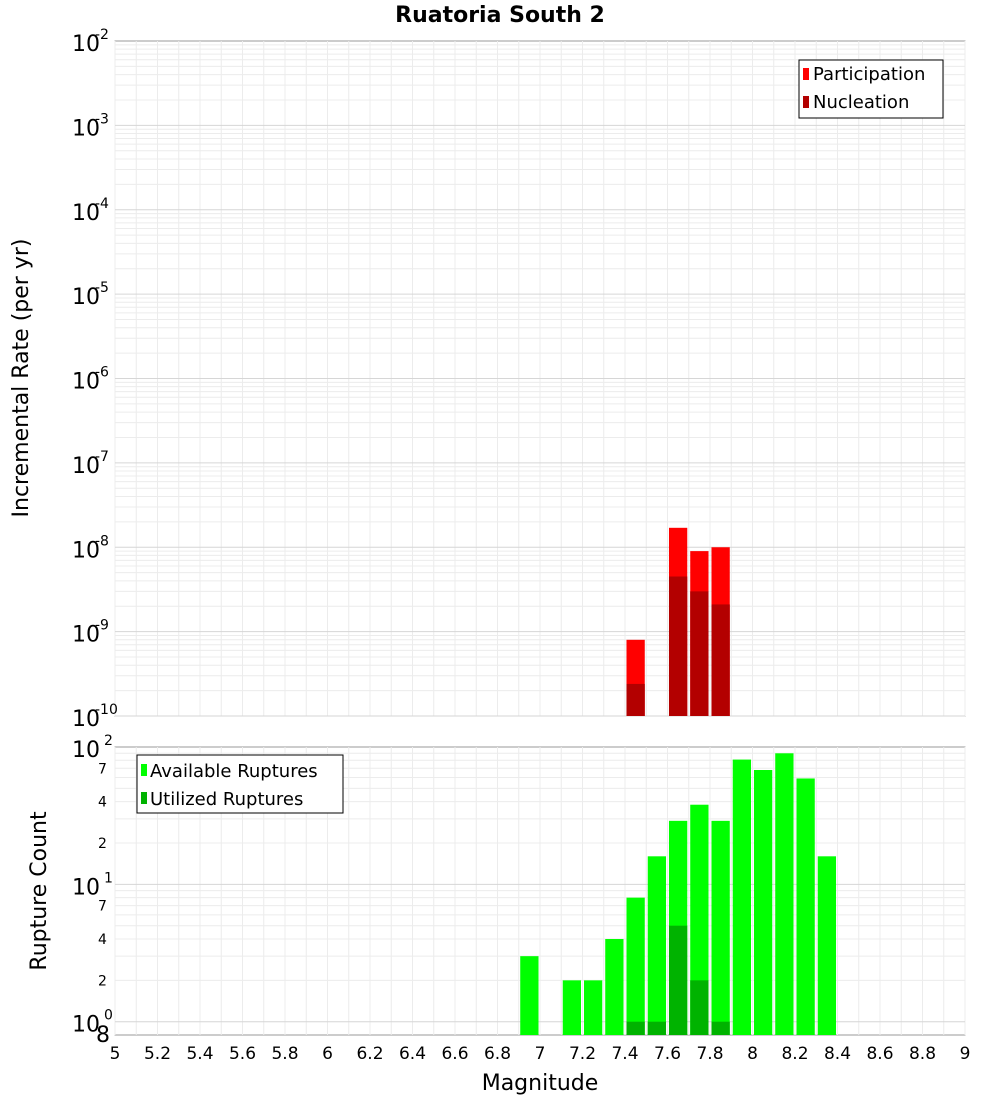  Describe the element at coordinates (234, 771) in the screenshot. I see `available-legend-label: Available Ruptures` at that location.